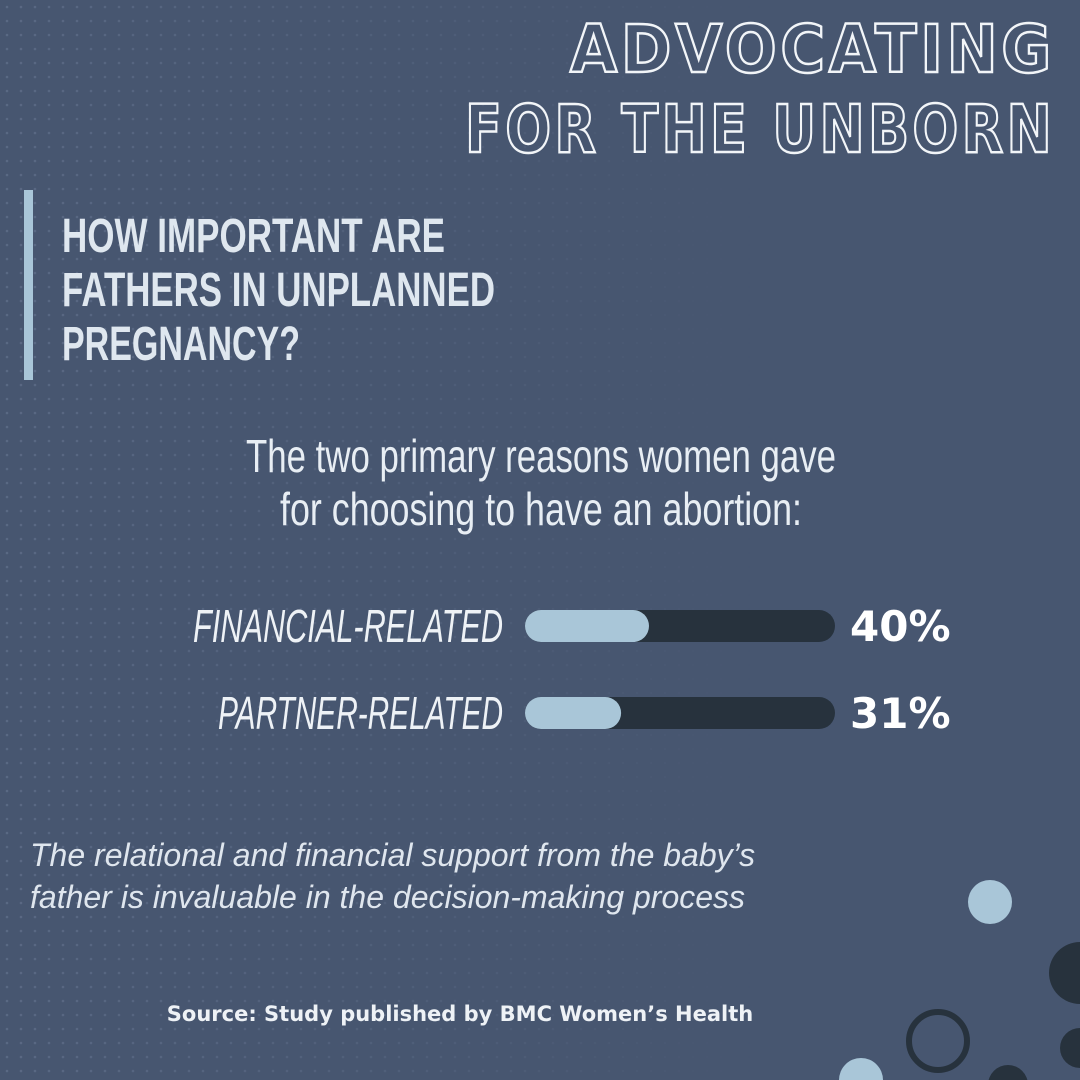  What do you see at coordinates (360, 713) in the screenshot?
I see `category-label: PARTNER-RELATED` at bounding box center [360, 713].